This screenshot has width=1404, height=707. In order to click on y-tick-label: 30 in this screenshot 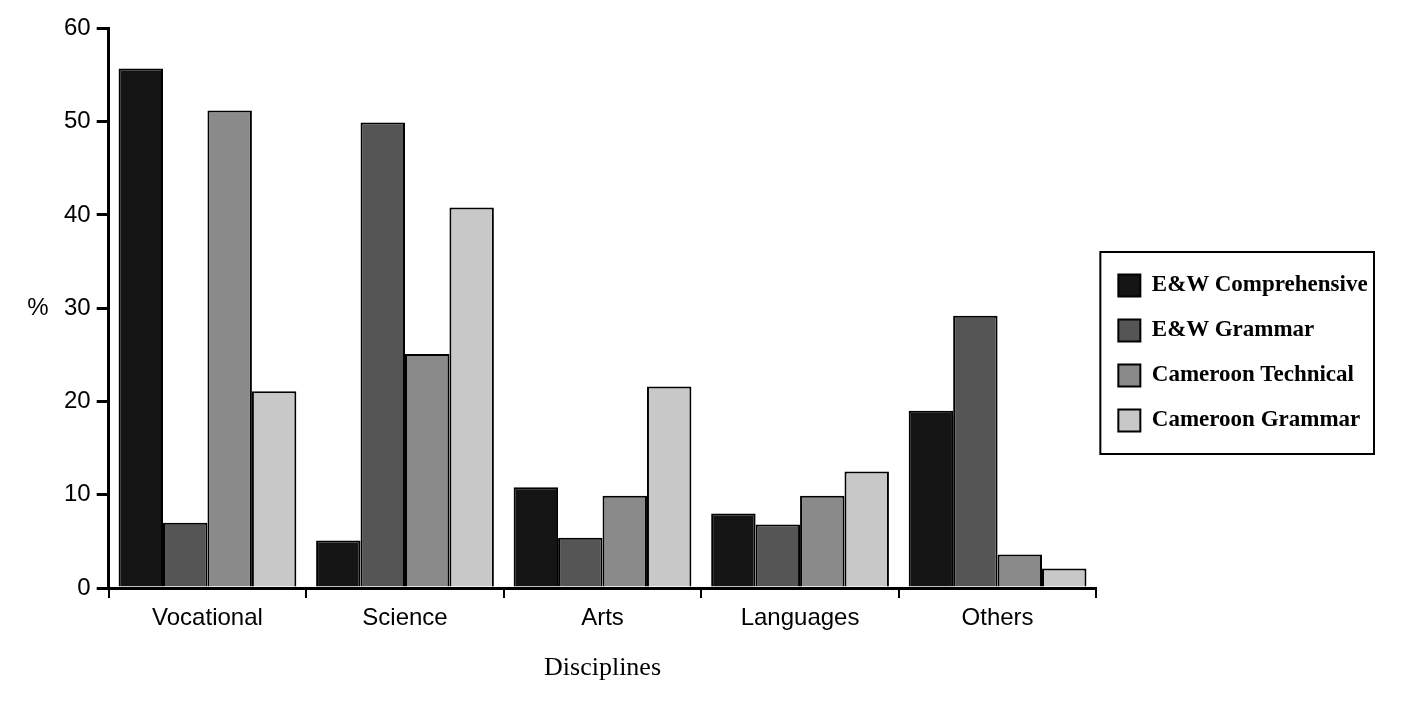, I will do `click(77, 306)`.